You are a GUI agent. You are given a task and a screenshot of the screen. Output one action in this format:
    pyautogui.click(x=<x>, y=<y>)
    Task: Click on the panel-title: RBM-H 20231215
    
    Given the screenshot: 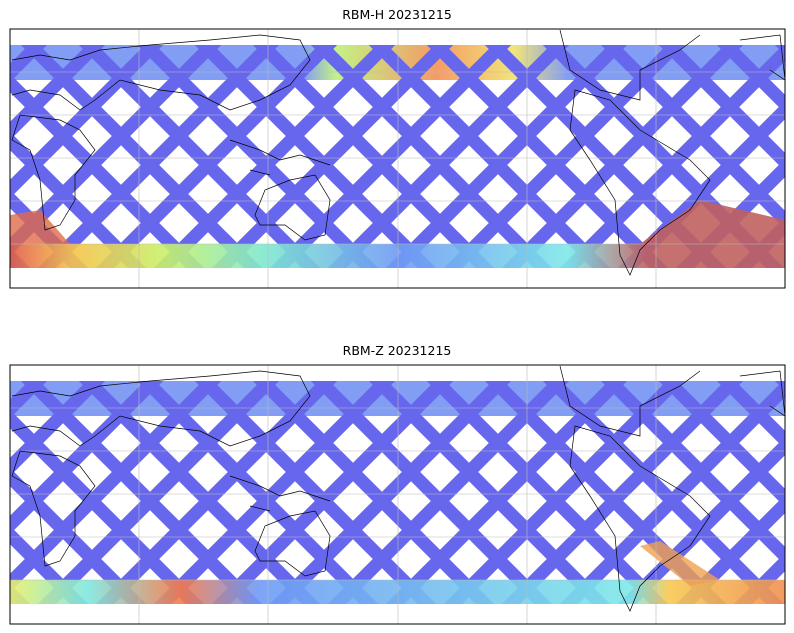 What is the action you would take?
    pyautogui.click(x=397, y=14)
    